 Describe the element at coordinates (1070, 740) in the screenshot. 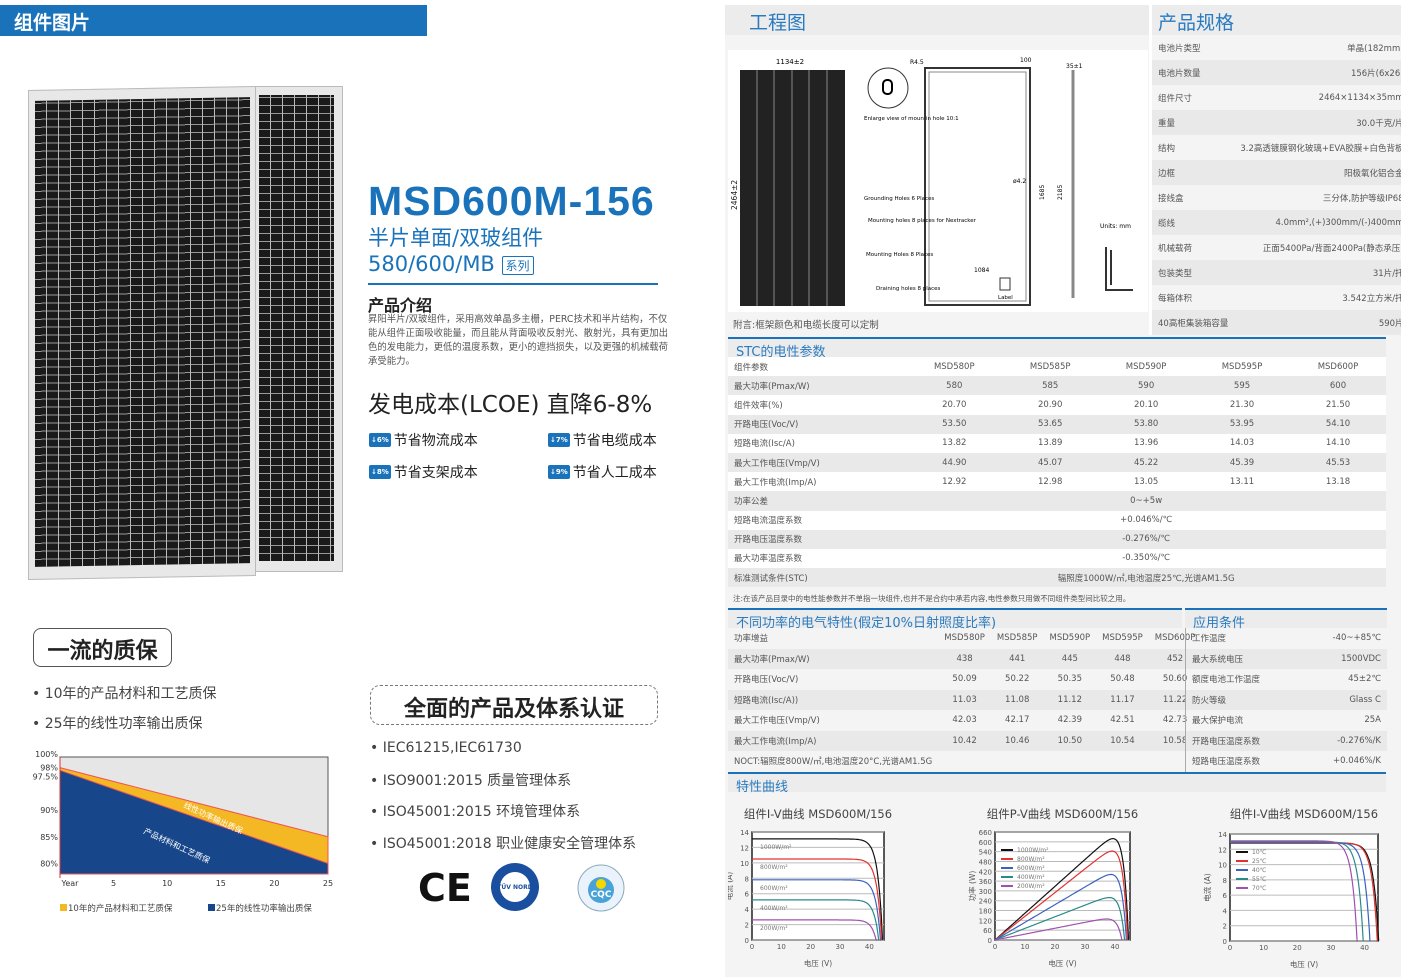

I see `noct-row-cell: 10.50` at that location.